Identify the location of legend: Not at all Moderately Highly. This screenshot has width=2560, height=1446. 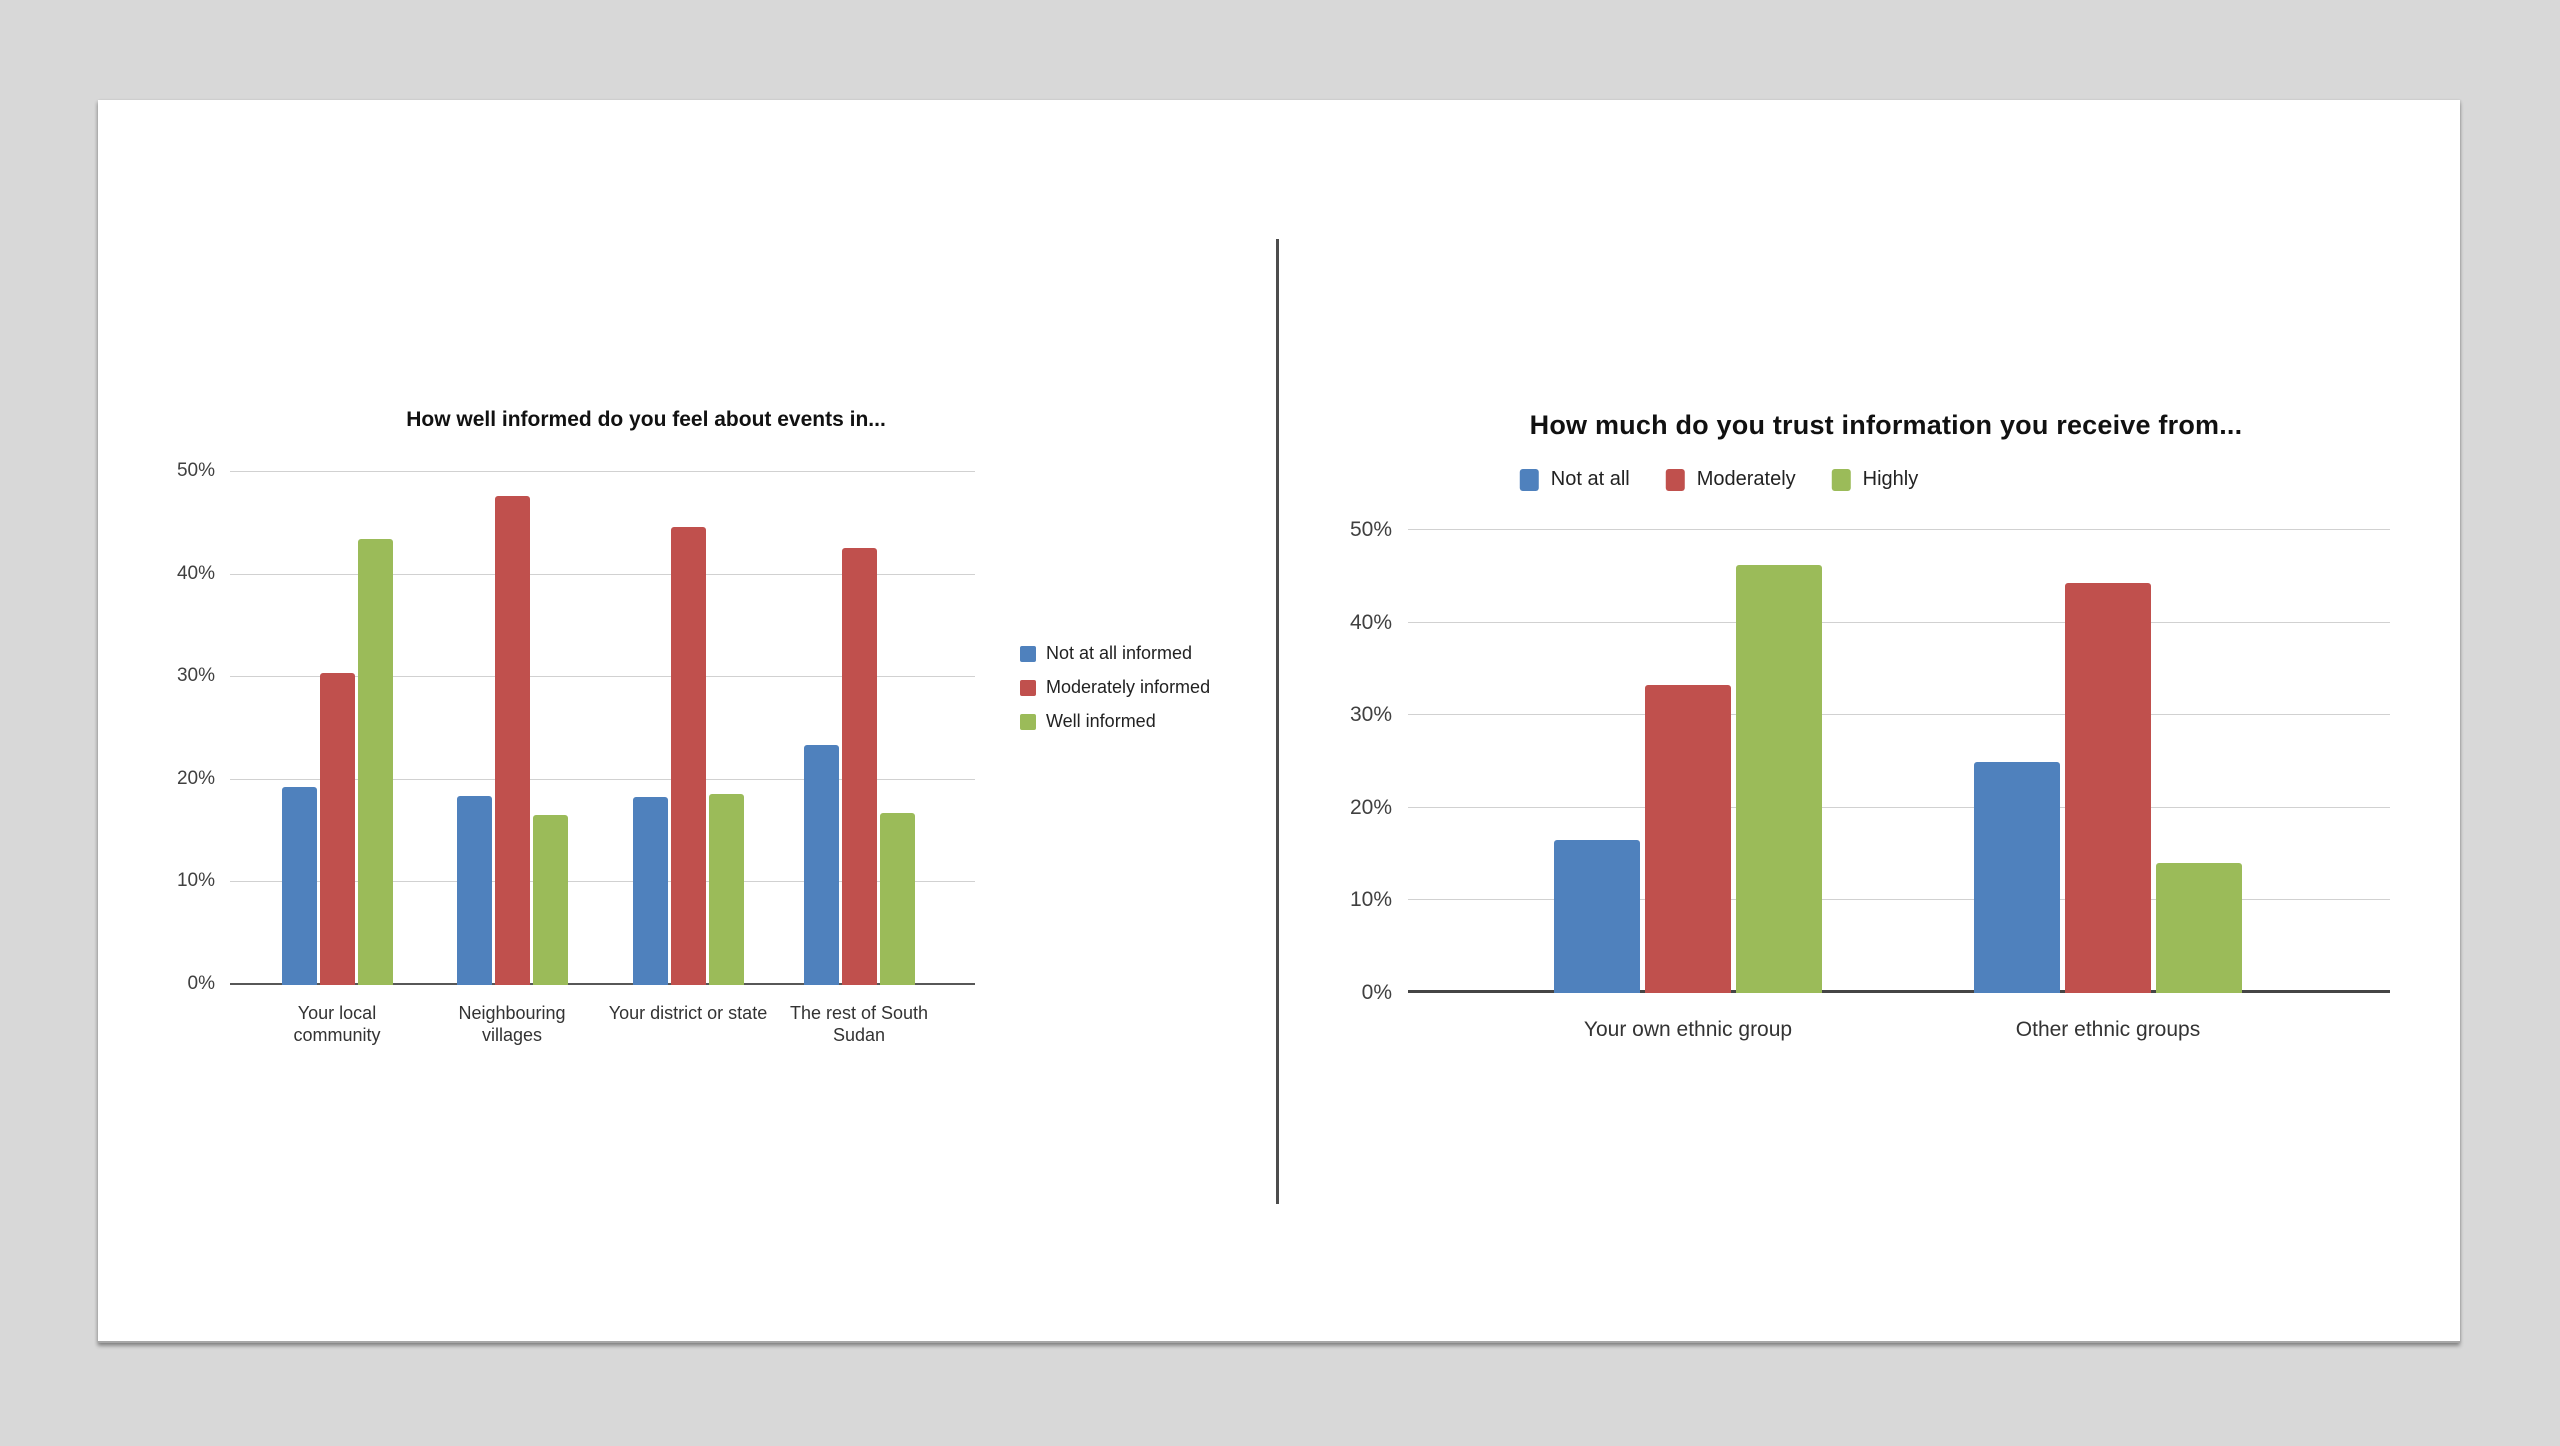
(1719, 479).